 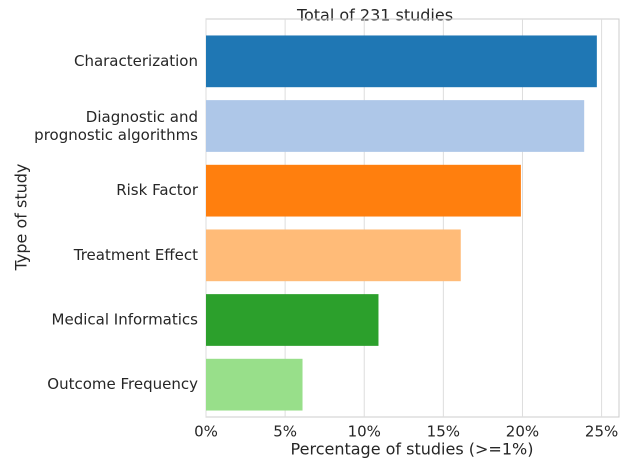 I want to click on y-tick-label: Treatment Effect, so click(x=135, y=255).